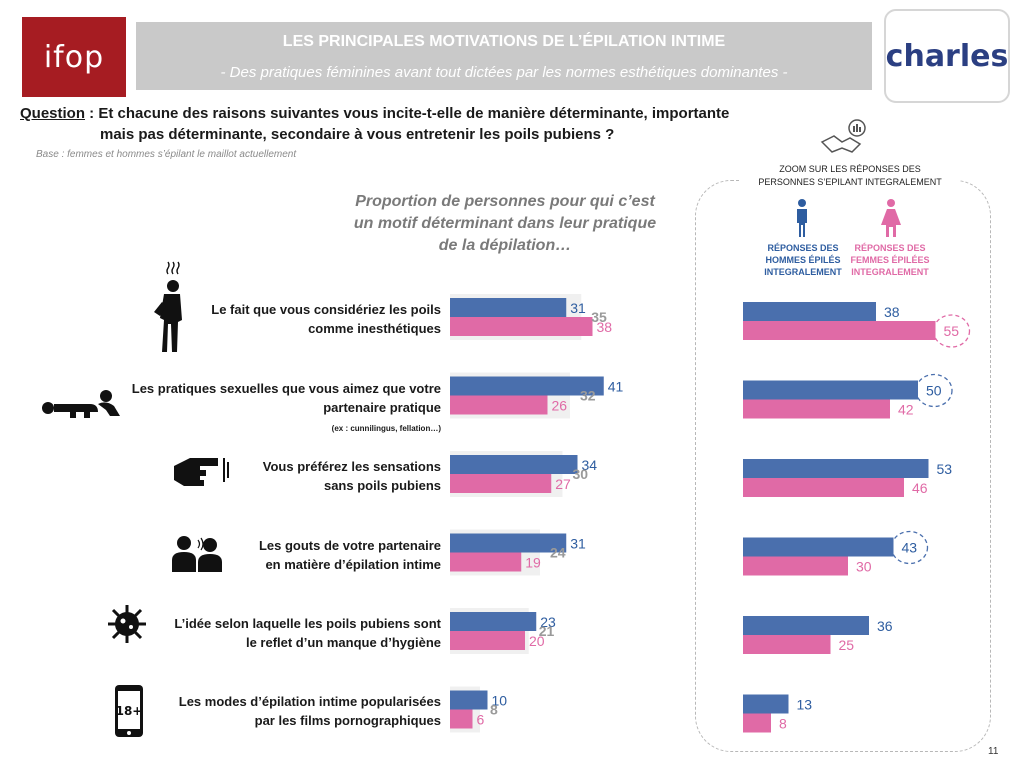 The image size is (1024, 768). Describe the element at coordinates (374, 328) in the screenshot. I see `row-label-1-line2: comme inesthétiques` at that location.